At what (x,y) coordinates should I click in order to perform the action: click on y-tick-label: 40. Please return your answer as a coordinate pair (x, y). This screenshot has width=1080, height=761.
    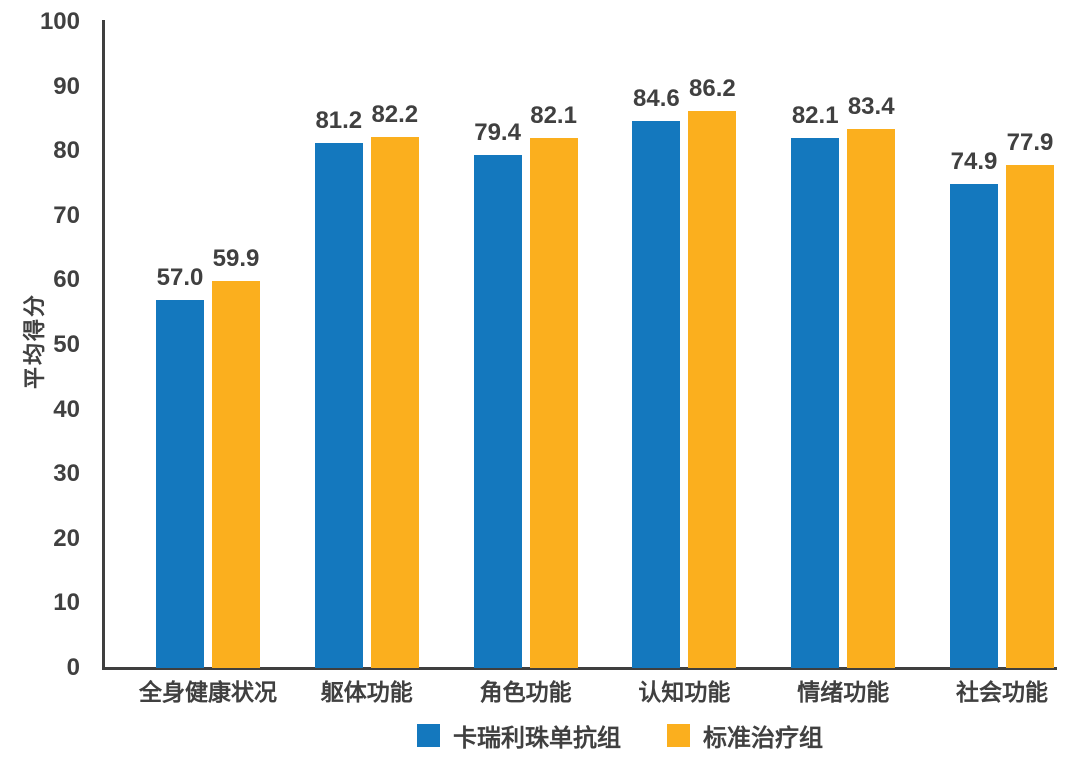
    Looking at the image, I should click on (66, 409).